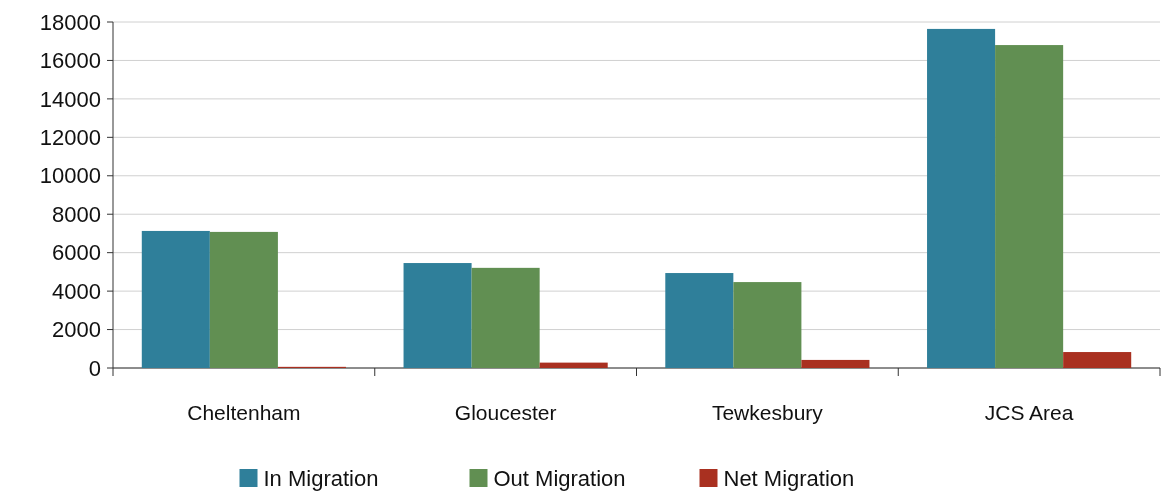 This screenshot has height=492, width=1169. What do you see at coordinates (94, 368) in the screenshot?
I see `y-tick-label: 0` at bounding box center [94, 368].